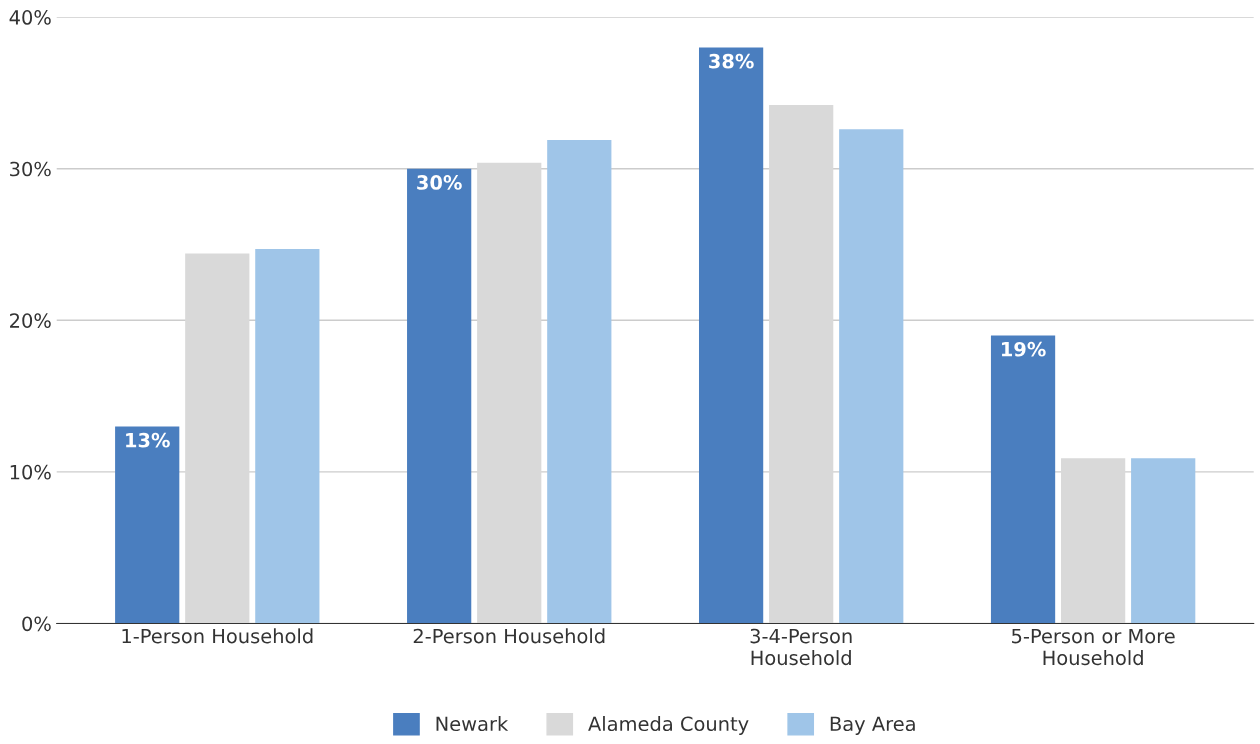 The height and width of the screenshot is (744, 1260). I want to click on data-label: 13%, so click(148, 440).